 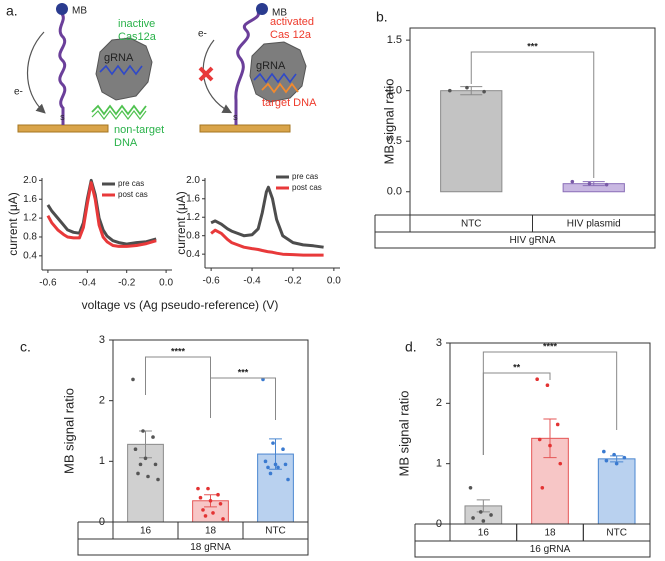 I want to click on electron-label: e-, so click(x=202, y=34).